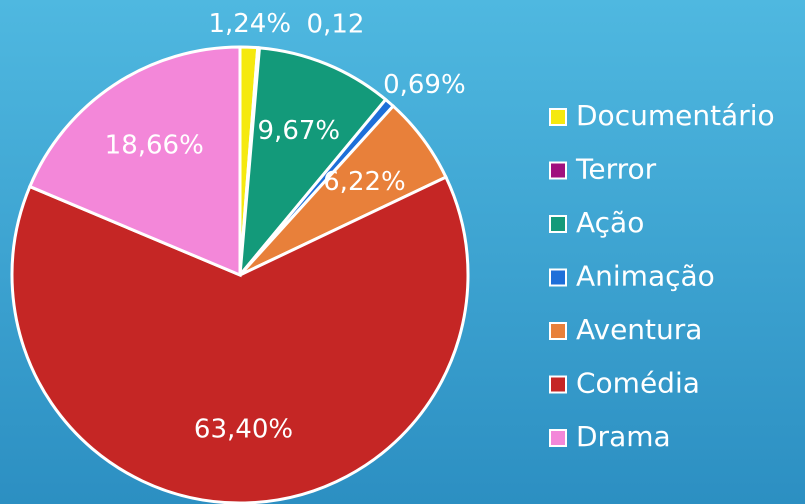 Image resolution: width=805 pixels, height=504 pixels. I want to click on data-label: 1,24%, so click(249, 24).